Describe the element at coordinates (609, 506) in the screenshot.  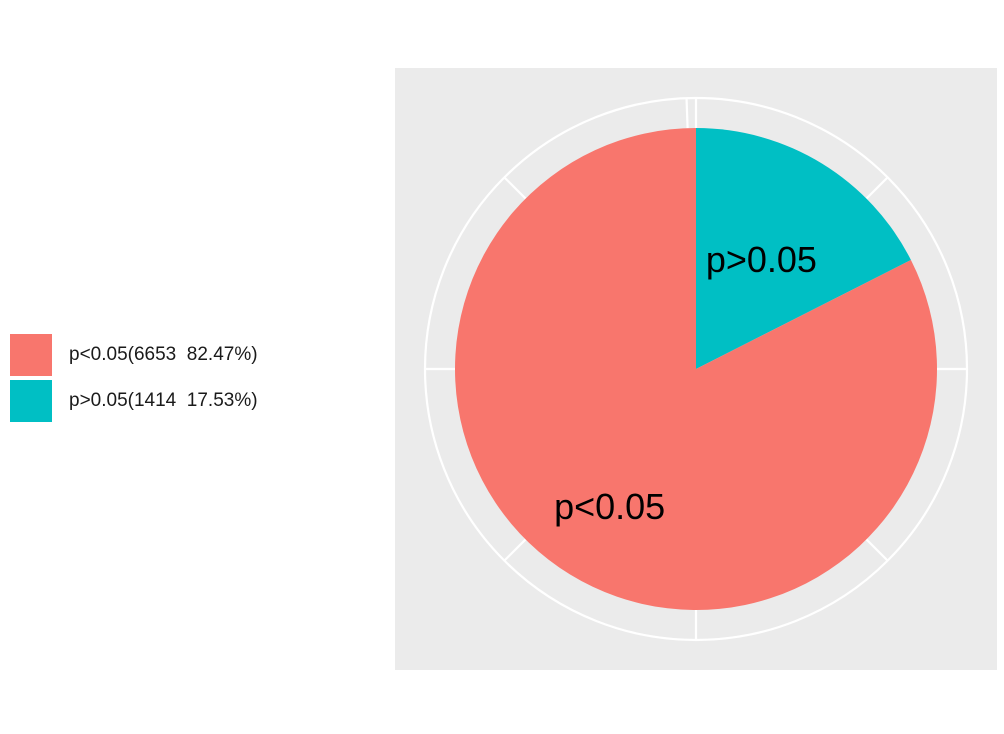
I see `slice-label-sig: p<0.05` at that location.